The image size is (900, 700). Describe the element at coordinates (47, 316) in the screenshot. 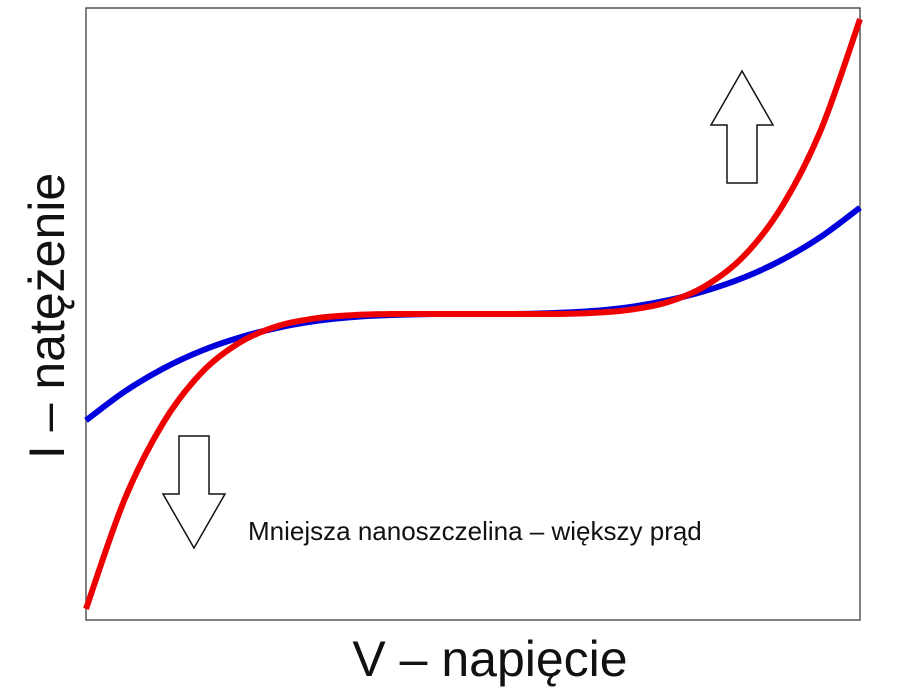

I see `y-axis-label: I – natężenie` at that location.